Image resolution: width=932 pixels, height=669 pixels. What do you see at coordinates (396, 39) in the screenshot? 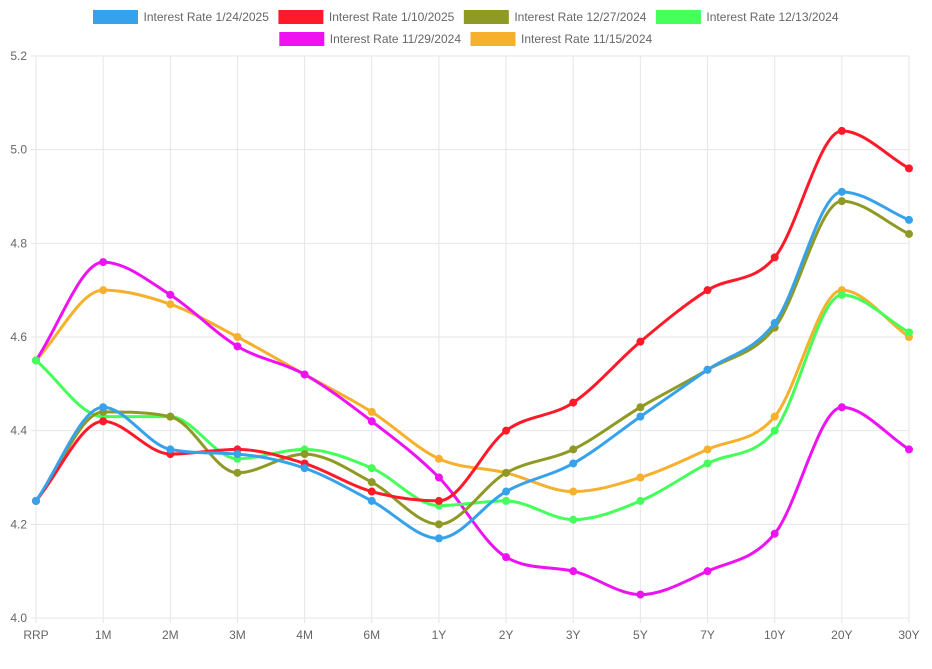
I see `legend-label: Interest Rate 11/29/2024` at bounding box center [396, 39].